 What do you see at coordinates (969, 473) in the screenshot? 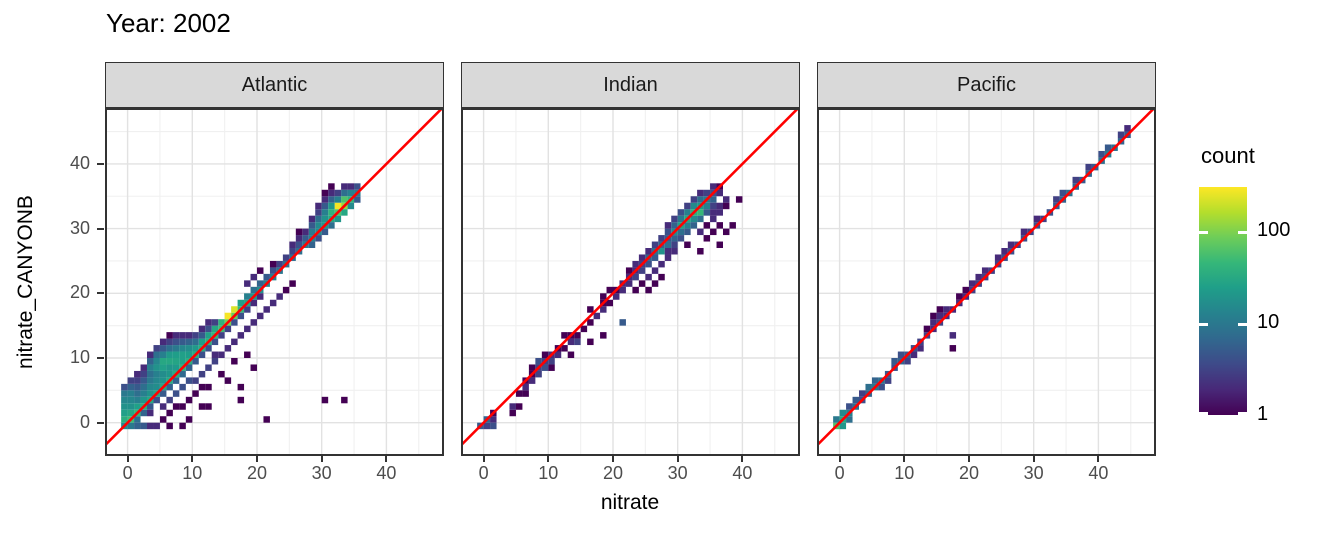
I see `x-tick-label: 20` at bounding box center [969, 473].